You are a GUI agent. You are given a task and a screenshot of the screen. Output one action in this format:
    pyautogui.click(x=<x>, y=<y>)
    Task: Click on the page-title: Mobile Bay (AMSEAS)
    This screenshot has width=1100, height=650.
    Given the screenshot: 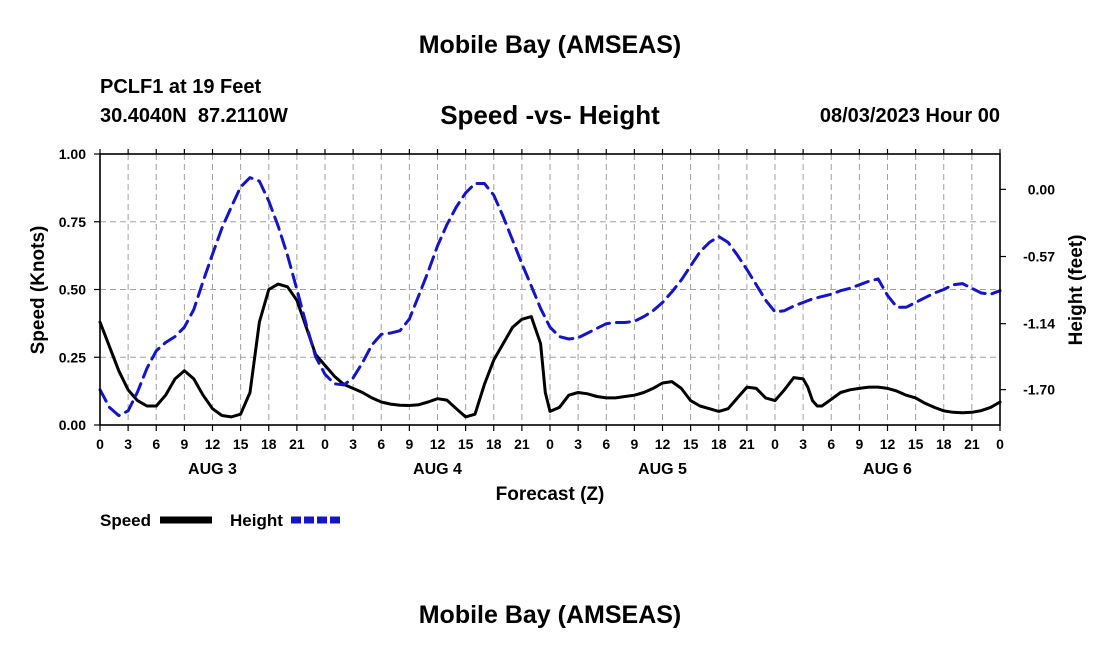 What is the action you would take?
    pyautogui.click(x=550, y=45)
    